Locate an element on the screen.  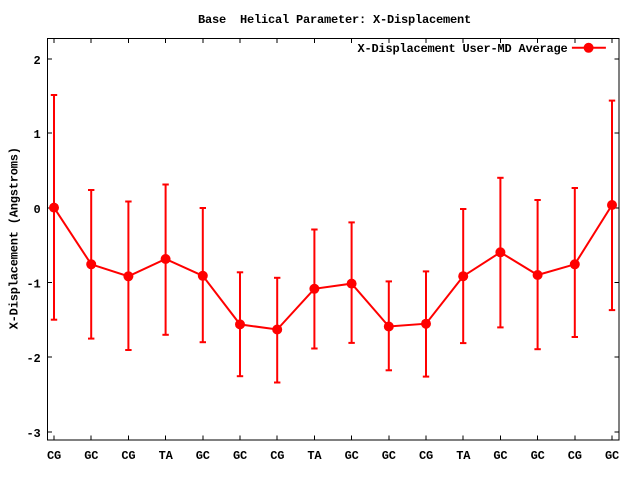
svg-text: 2 is located at coordinates (36, 61).